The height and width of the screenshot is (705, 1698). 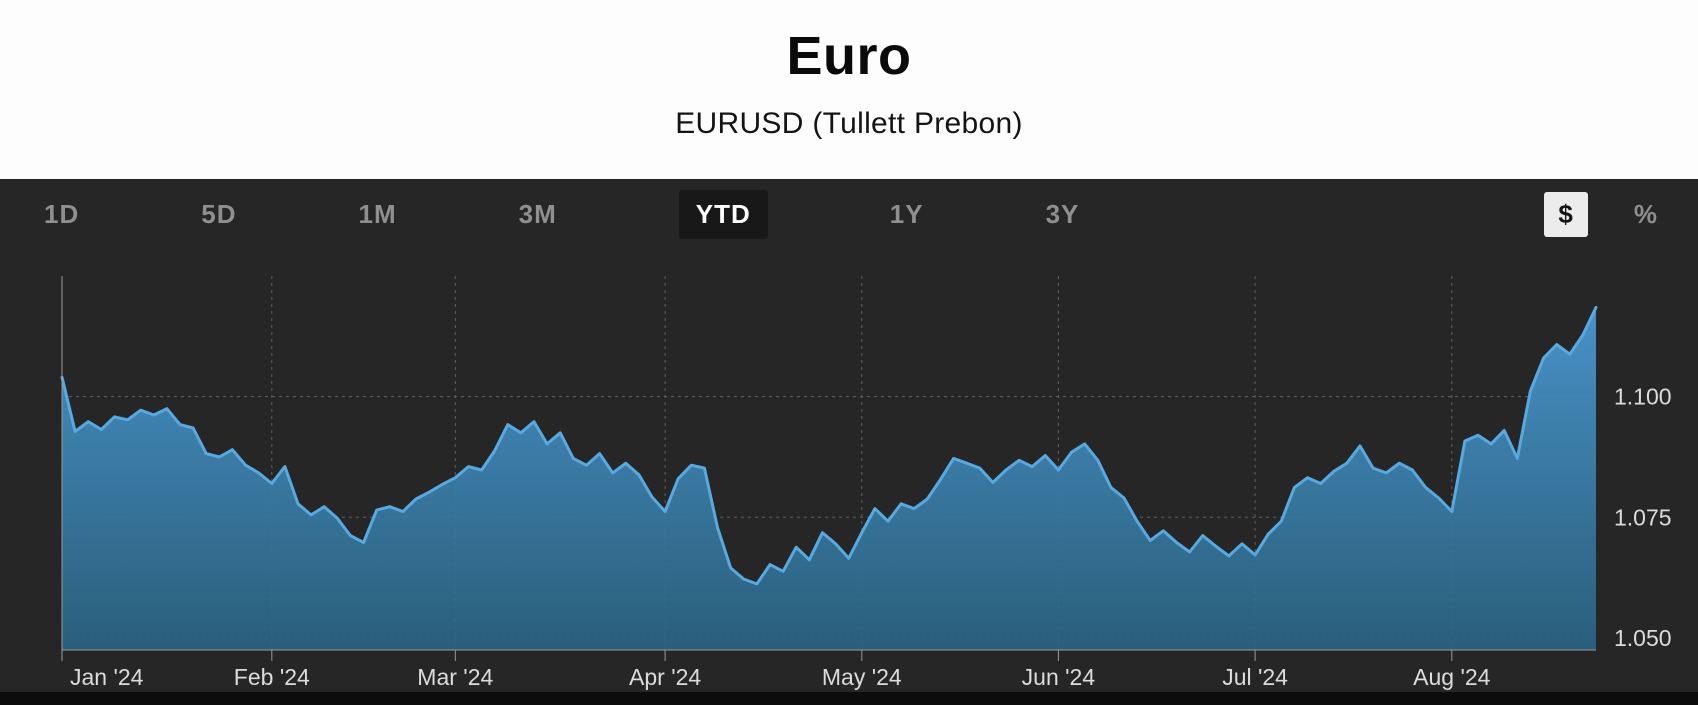 I want to click on y-axis-label: 1.050, so click(x=1643, y=638).